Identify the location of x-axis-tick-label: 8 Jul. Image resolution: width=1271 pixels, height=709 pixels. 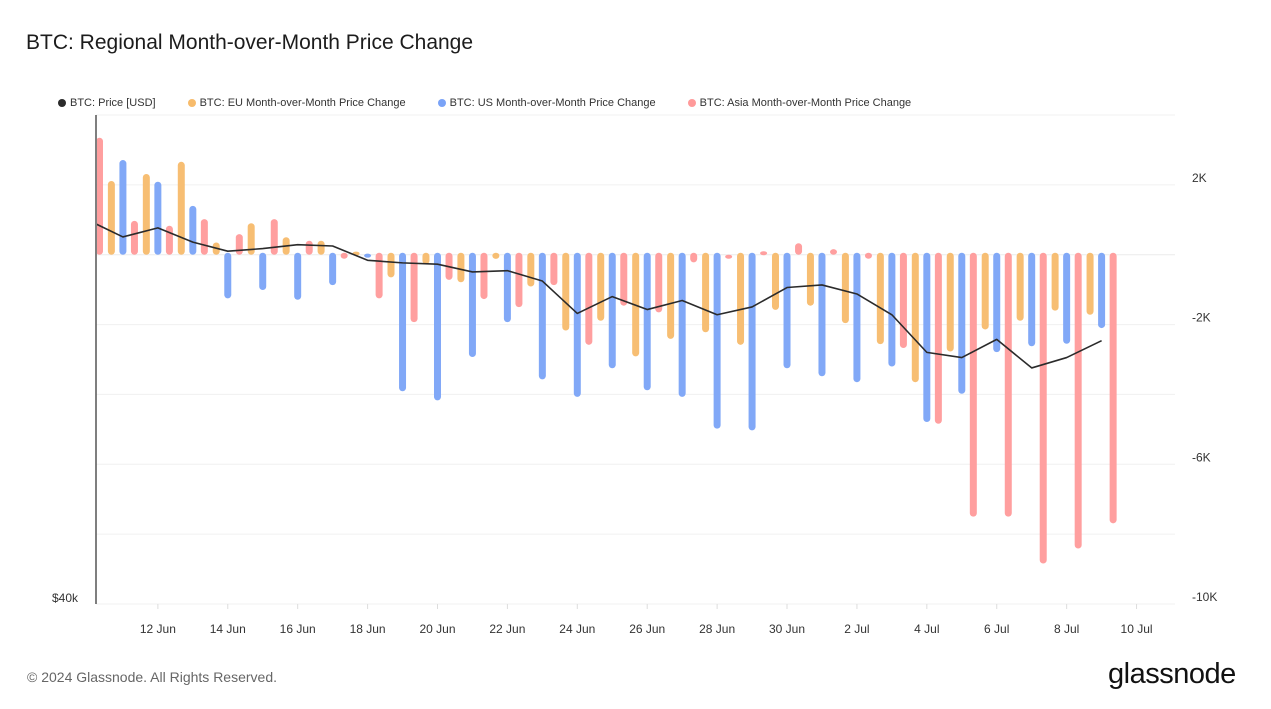
(1066, 629).